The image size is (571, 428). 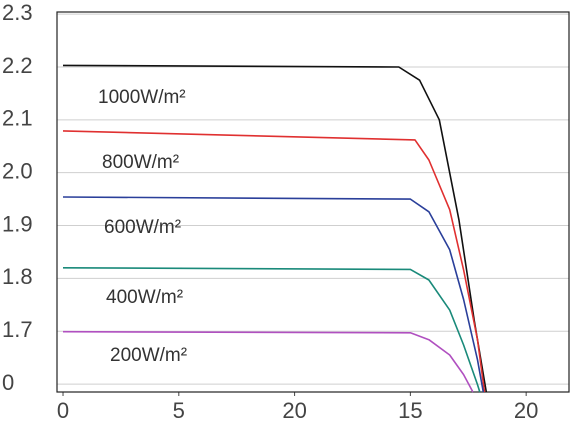 What do you see at coordinates (17, 329) in the screenshot?
I see `y-tick-label: 1.7` at bounding box center [17, 329].